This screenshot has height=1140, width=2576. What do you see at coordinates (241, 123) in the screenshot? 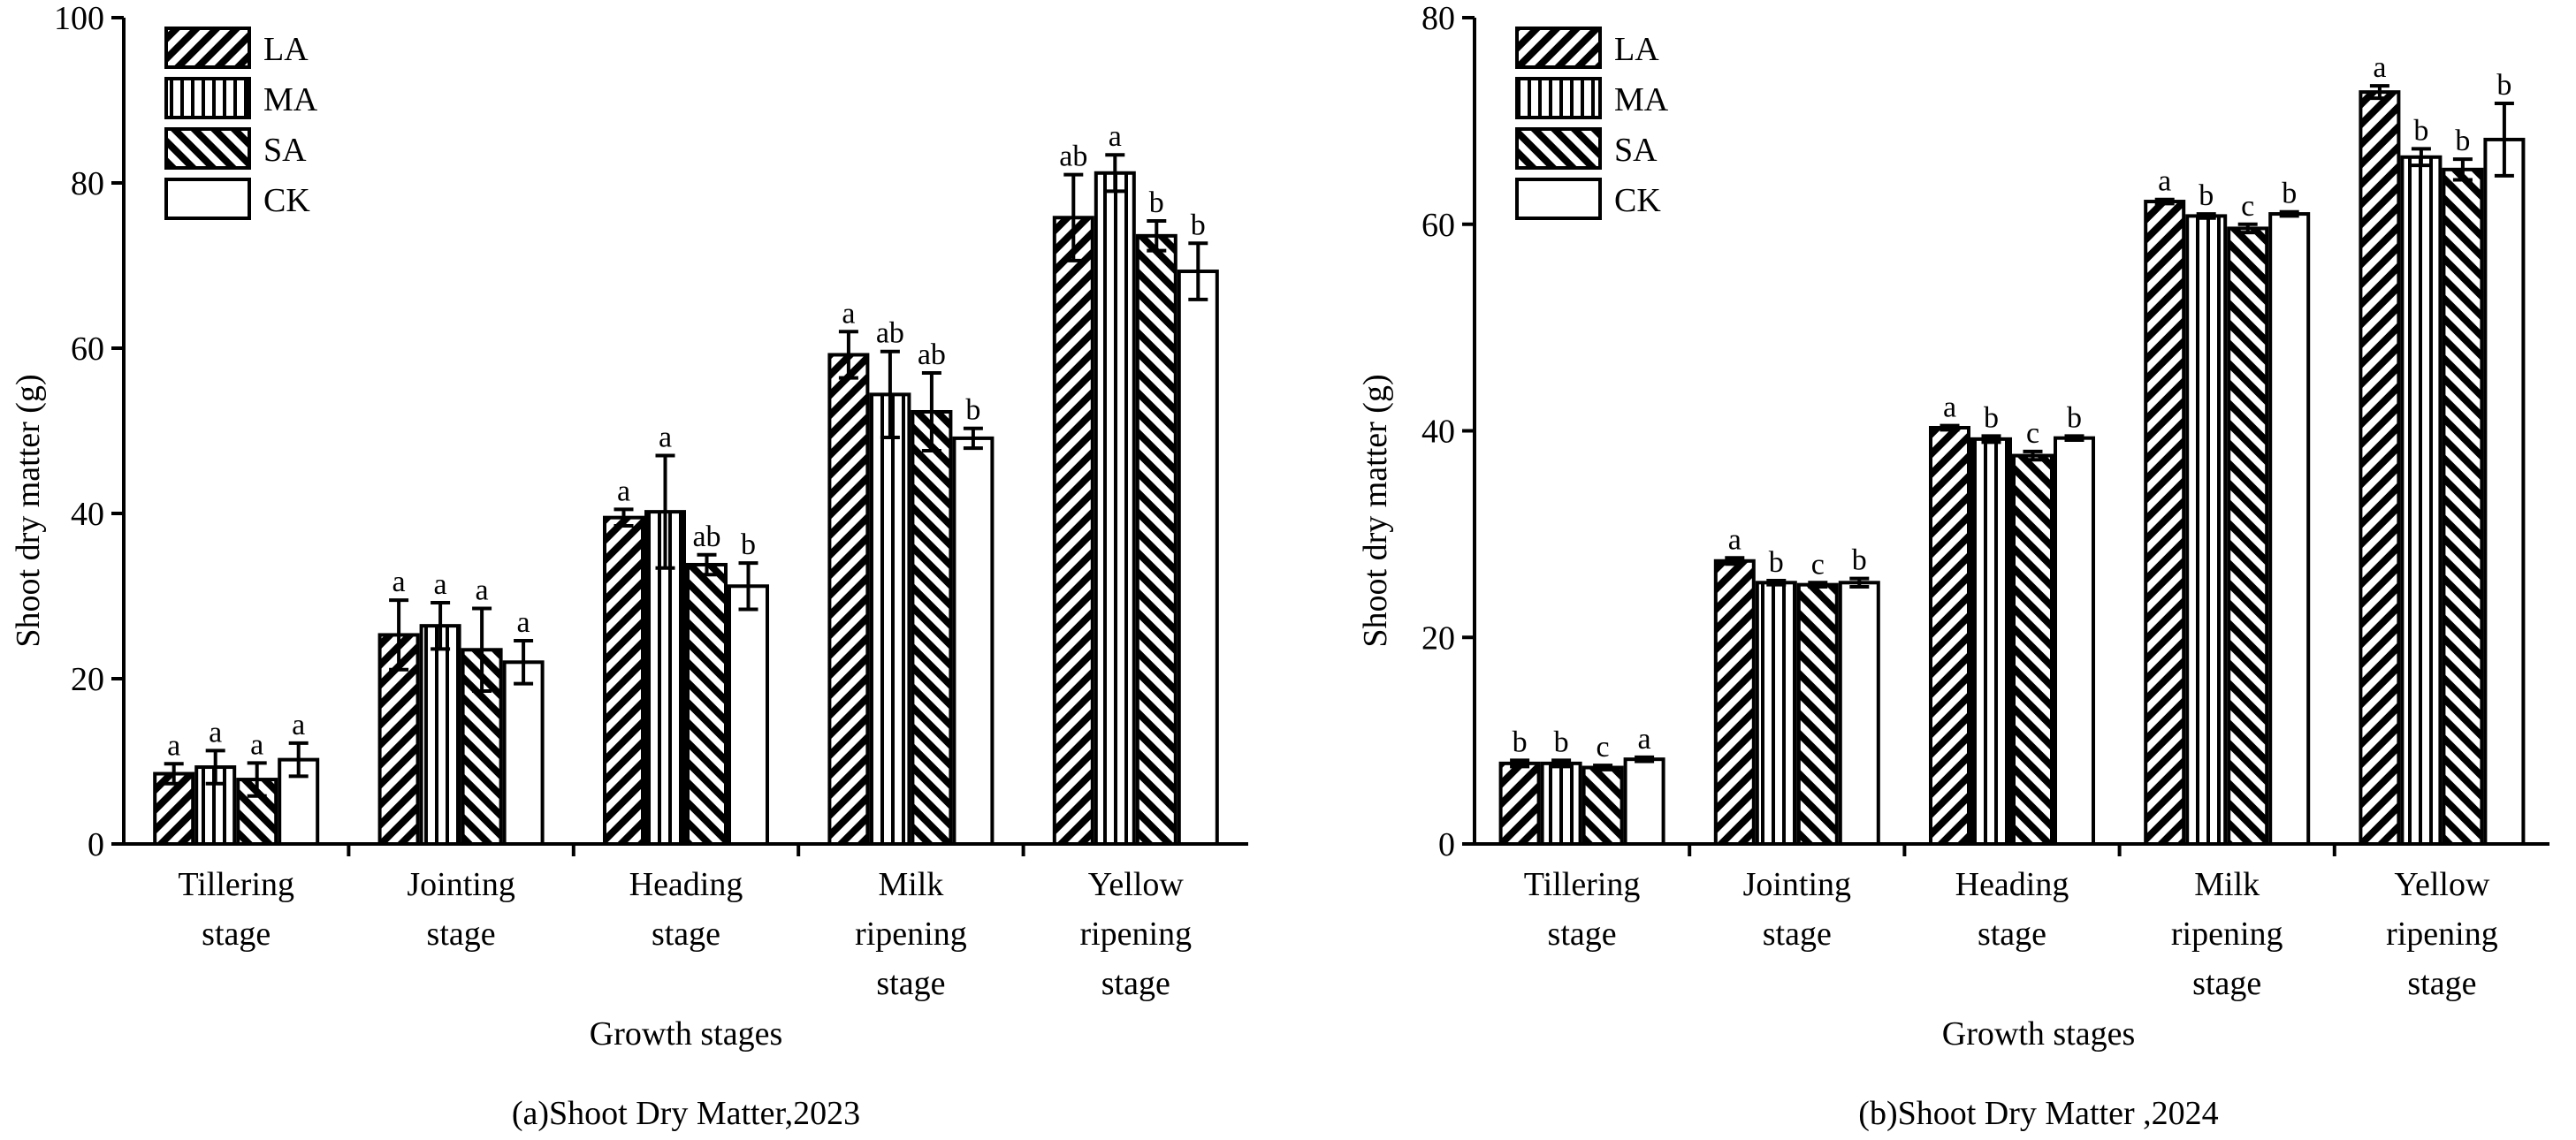
I see `legend: LA MA SA CK` at bounding box center [241, 123].